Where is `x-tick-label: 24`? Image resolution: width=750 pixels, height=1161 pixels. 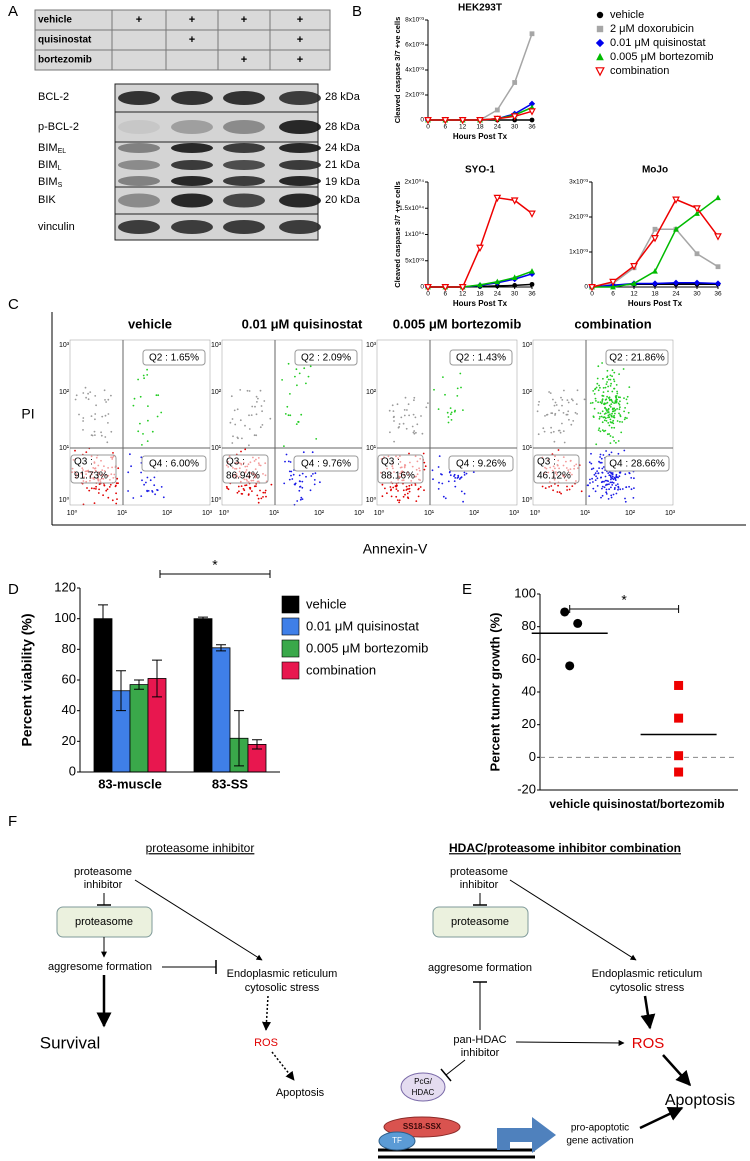
x-tick-label: 24 is located at coordinates (498, 294).